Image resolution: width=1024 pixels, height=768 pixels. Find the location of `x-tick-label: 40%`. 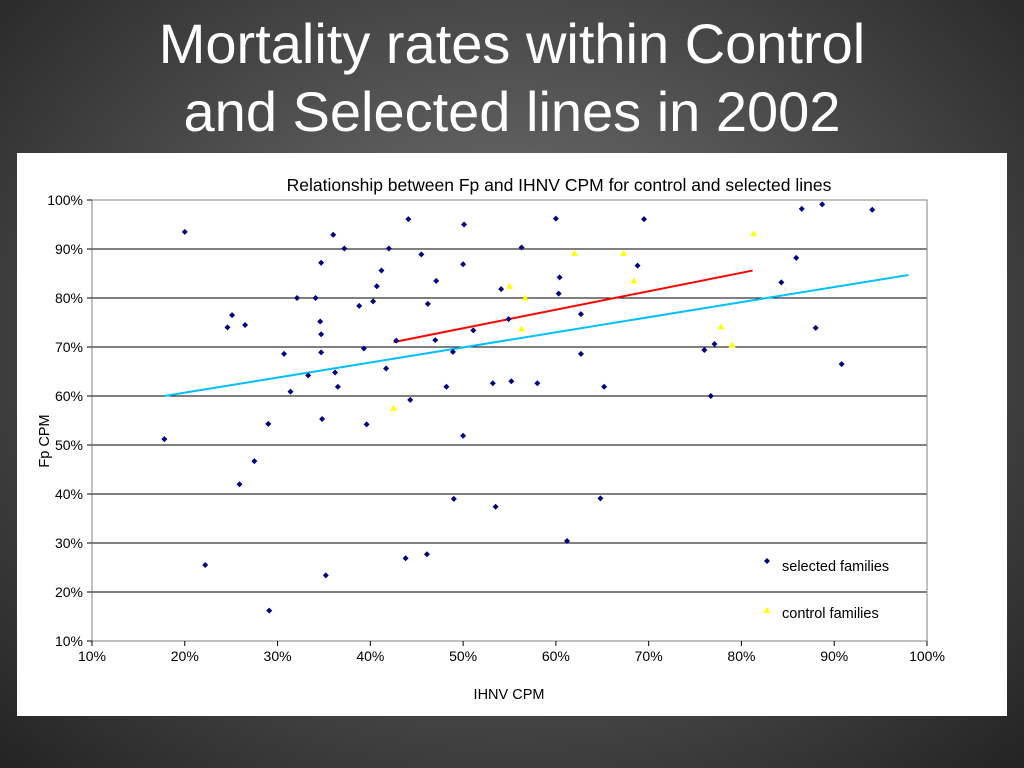

x-tick-label: 40% is located at coordinates (370, 656).